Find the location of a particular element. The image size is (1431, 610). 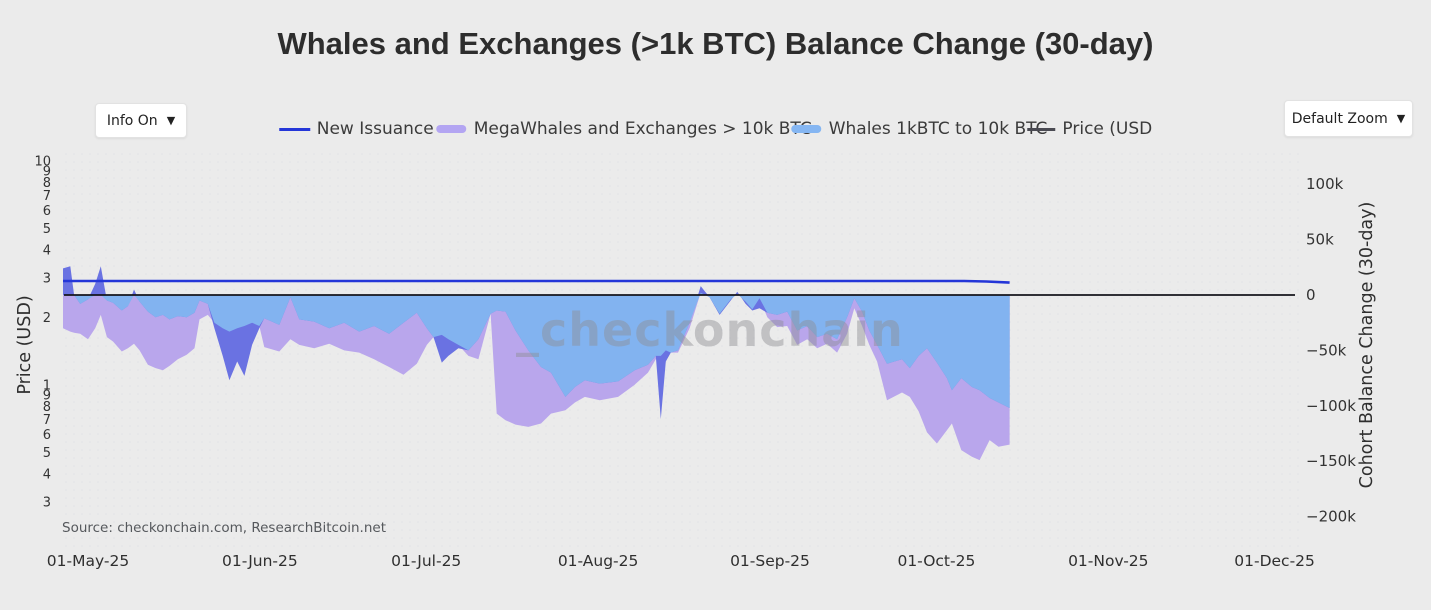

x-axis-tick-label: 01-Aug-25 is located at coordinates (598, 561).